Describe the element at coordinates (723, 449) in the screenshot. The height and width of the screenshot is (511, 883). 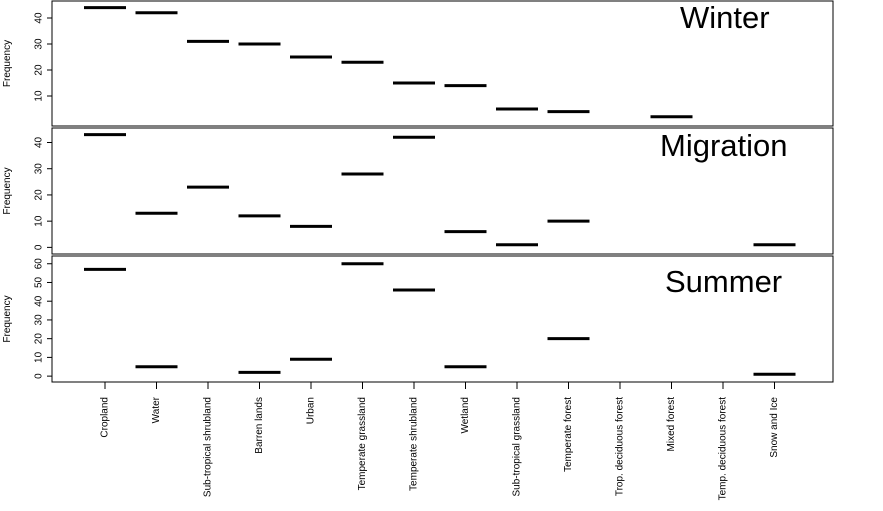
I see `x-tick-label: Temp. deciduous forest` at that location.